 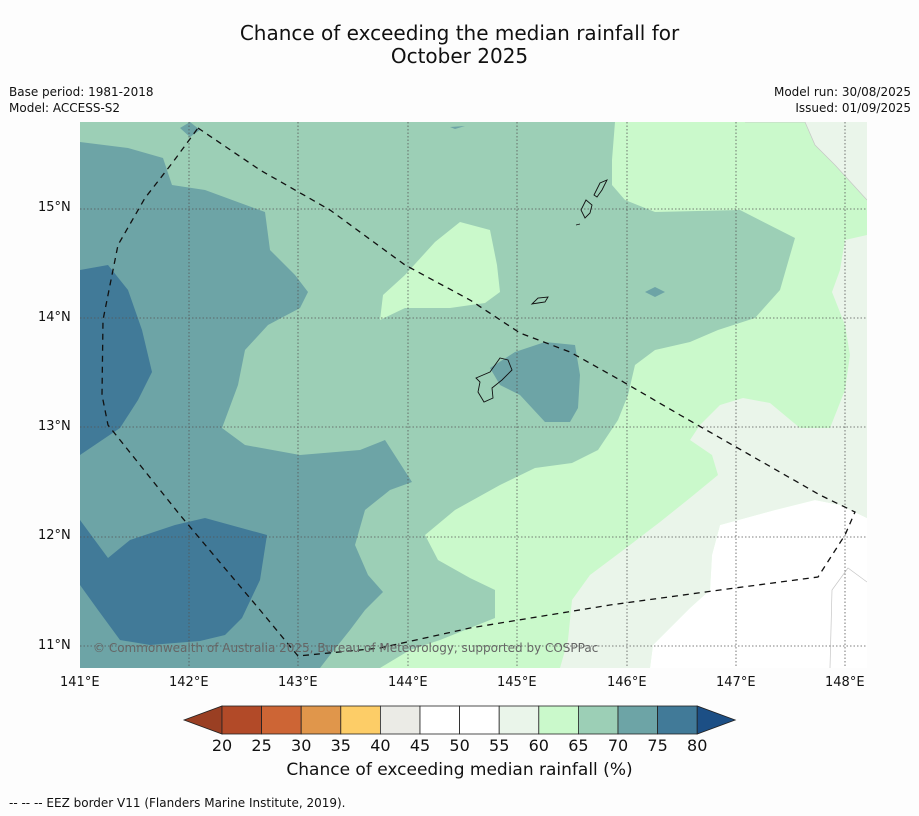 I want to click on lon-tick: 146°E, so click(x=627, y=682).